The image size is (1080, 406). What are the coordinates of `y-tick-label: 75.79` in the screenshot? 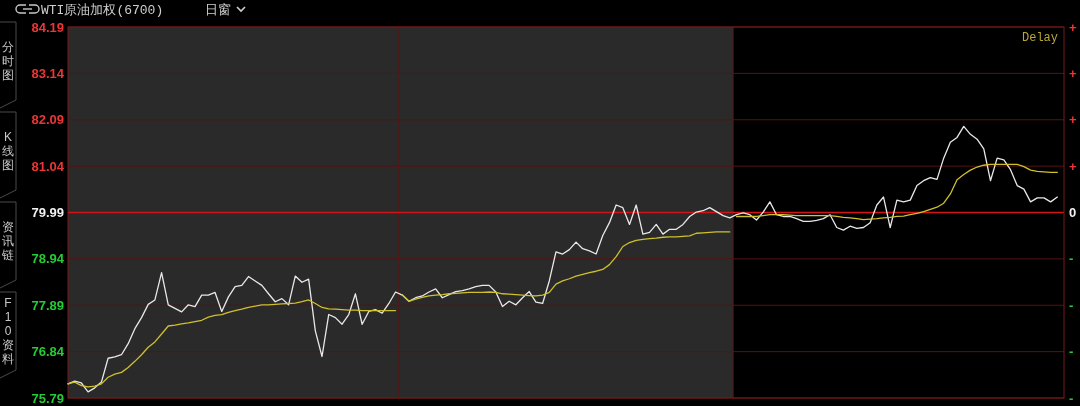 It's located at (47, 398).